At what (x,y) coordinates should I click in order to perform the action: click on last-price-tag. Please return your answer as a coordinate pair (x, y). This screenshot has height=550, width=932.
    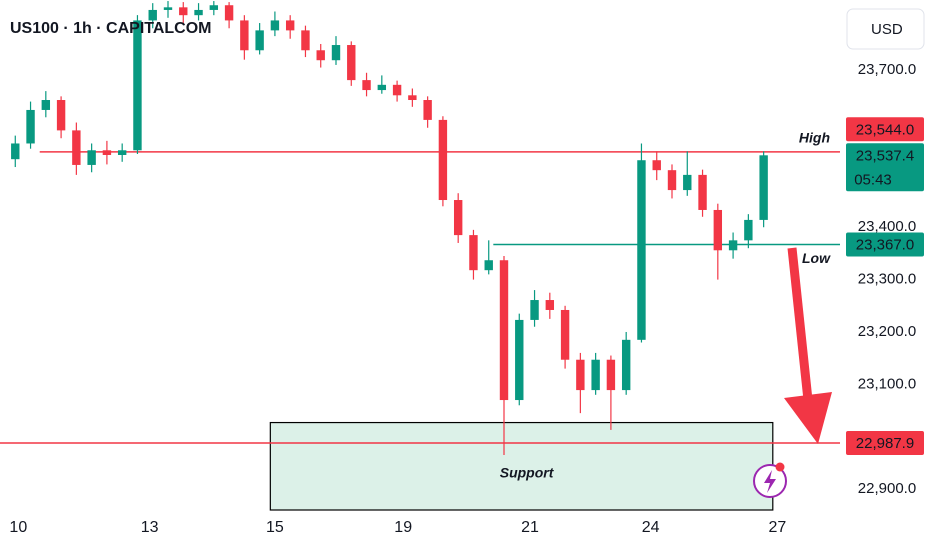
    Looking at the image, I should click on (885, 167).